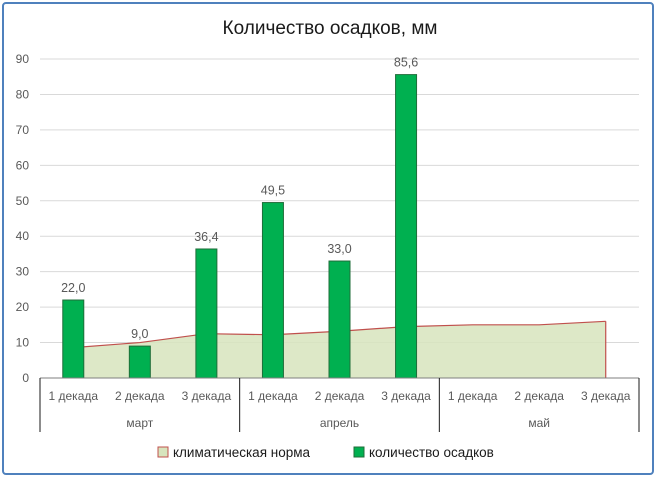 This screenshot has width=660, height=481. I want to click on legend-label-precip: количество осадков, so click(431, 452).